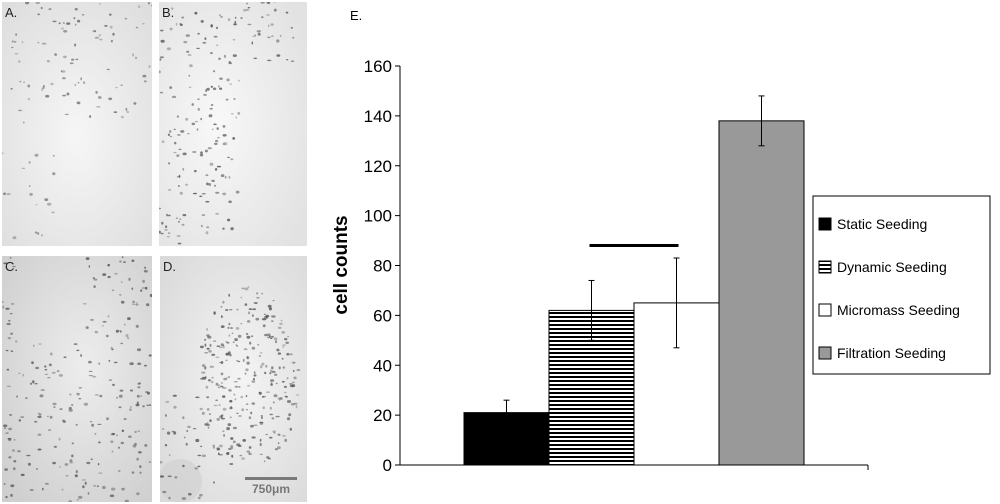 This screenshot has width=1000, height=504. What do you see at coordinates (387, 465) in the screenshot?
I see `y-tick-label: 0` at bounding box center [387, 465].